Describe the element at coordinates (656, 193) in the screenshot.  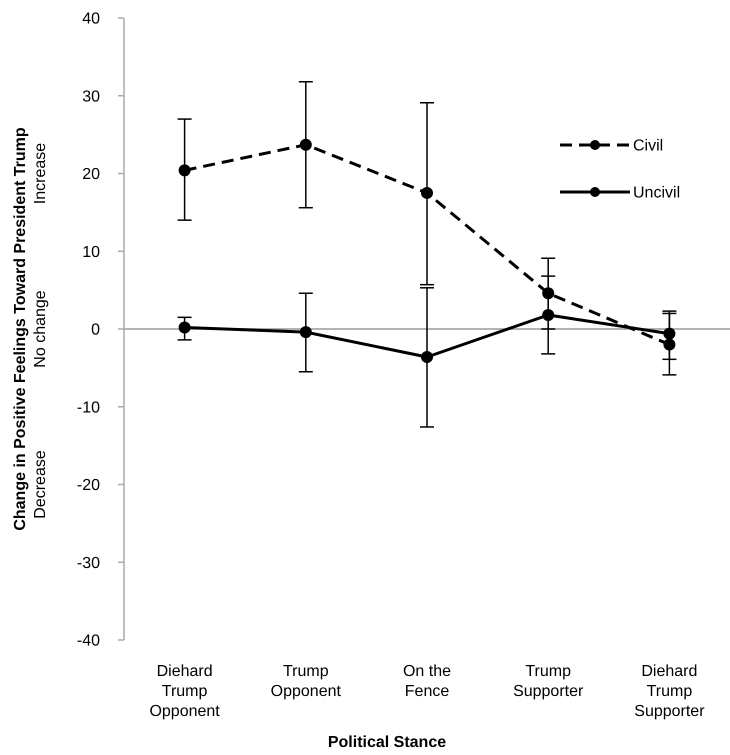
I see `legend-label: Uncivil` at that location.